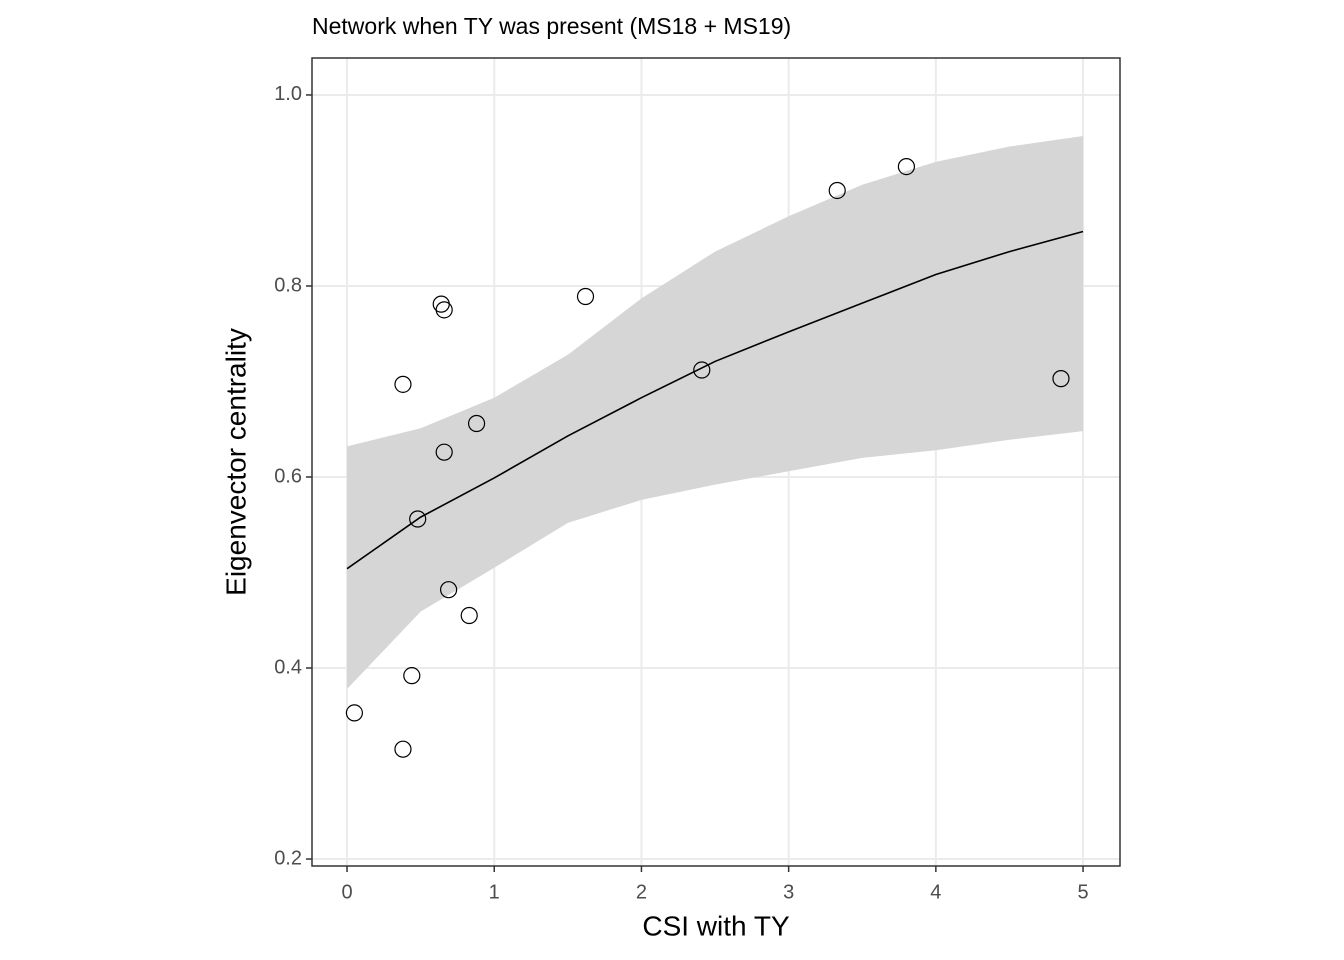  What do you see at coordinates (788, 892) in the screenshot?
I see `x-tick-label: 3` at bounding box center [788, 892].